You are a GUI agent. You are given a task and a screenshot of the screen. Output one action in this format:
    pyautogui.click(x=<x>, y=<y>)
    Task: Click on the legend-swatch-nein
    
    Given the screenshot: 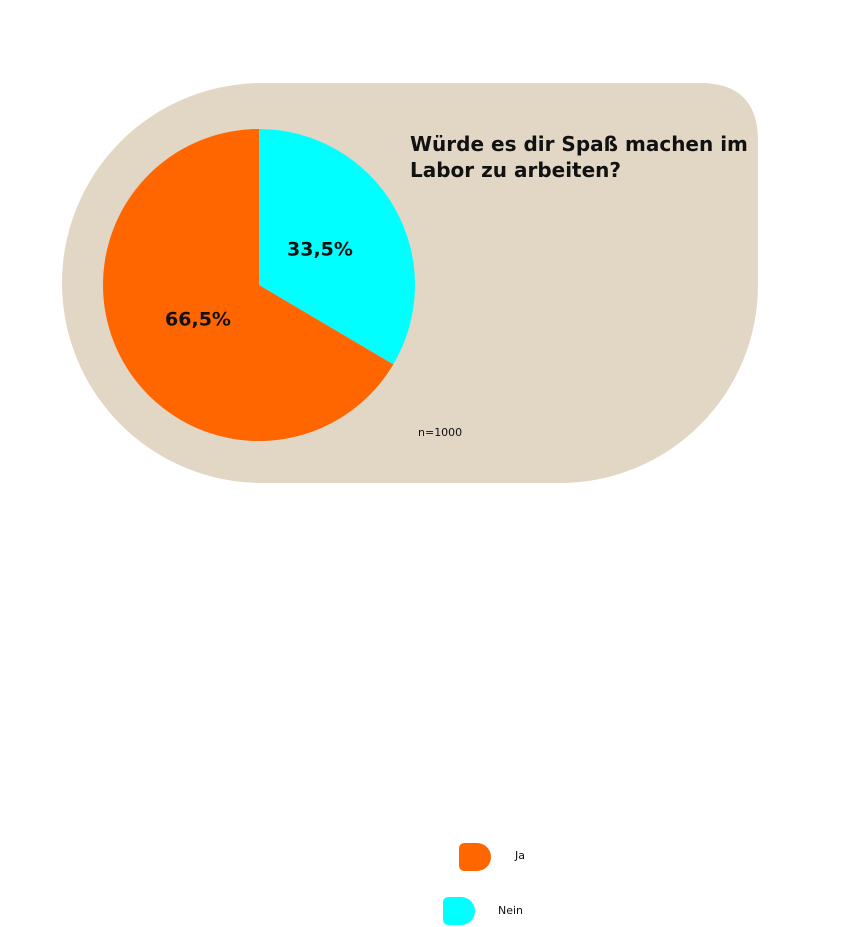 What is the action you would take?
    pyautogui.click(x=459, y=911)
    